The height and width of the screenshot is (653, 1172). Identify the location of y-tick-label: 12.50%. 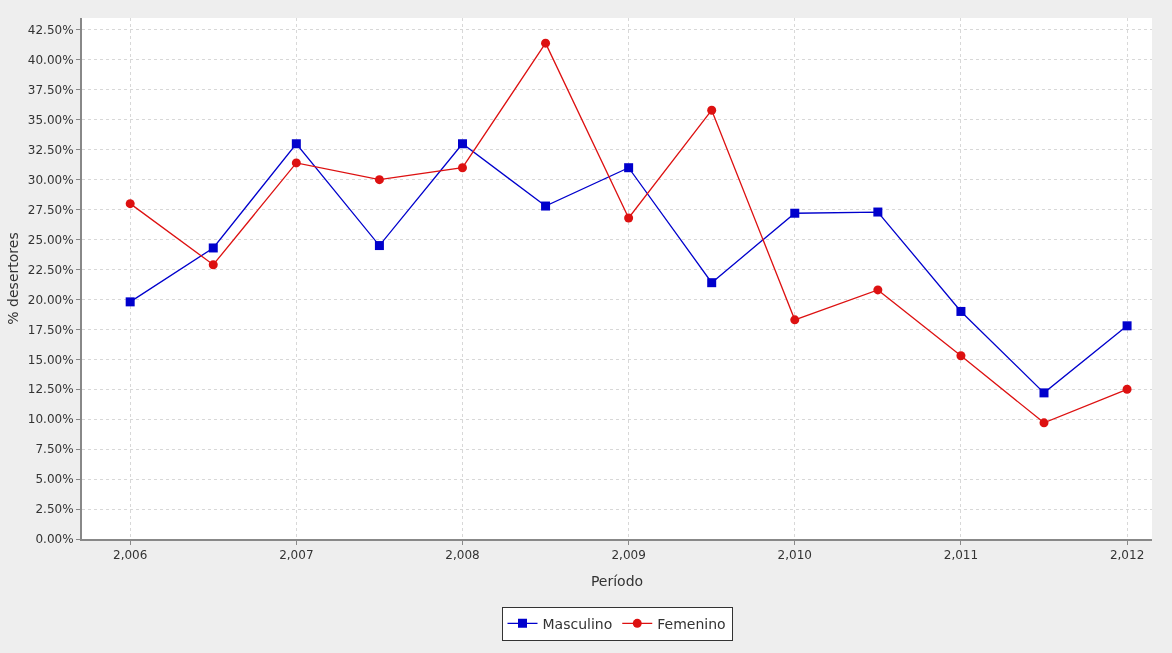
(50, 389).